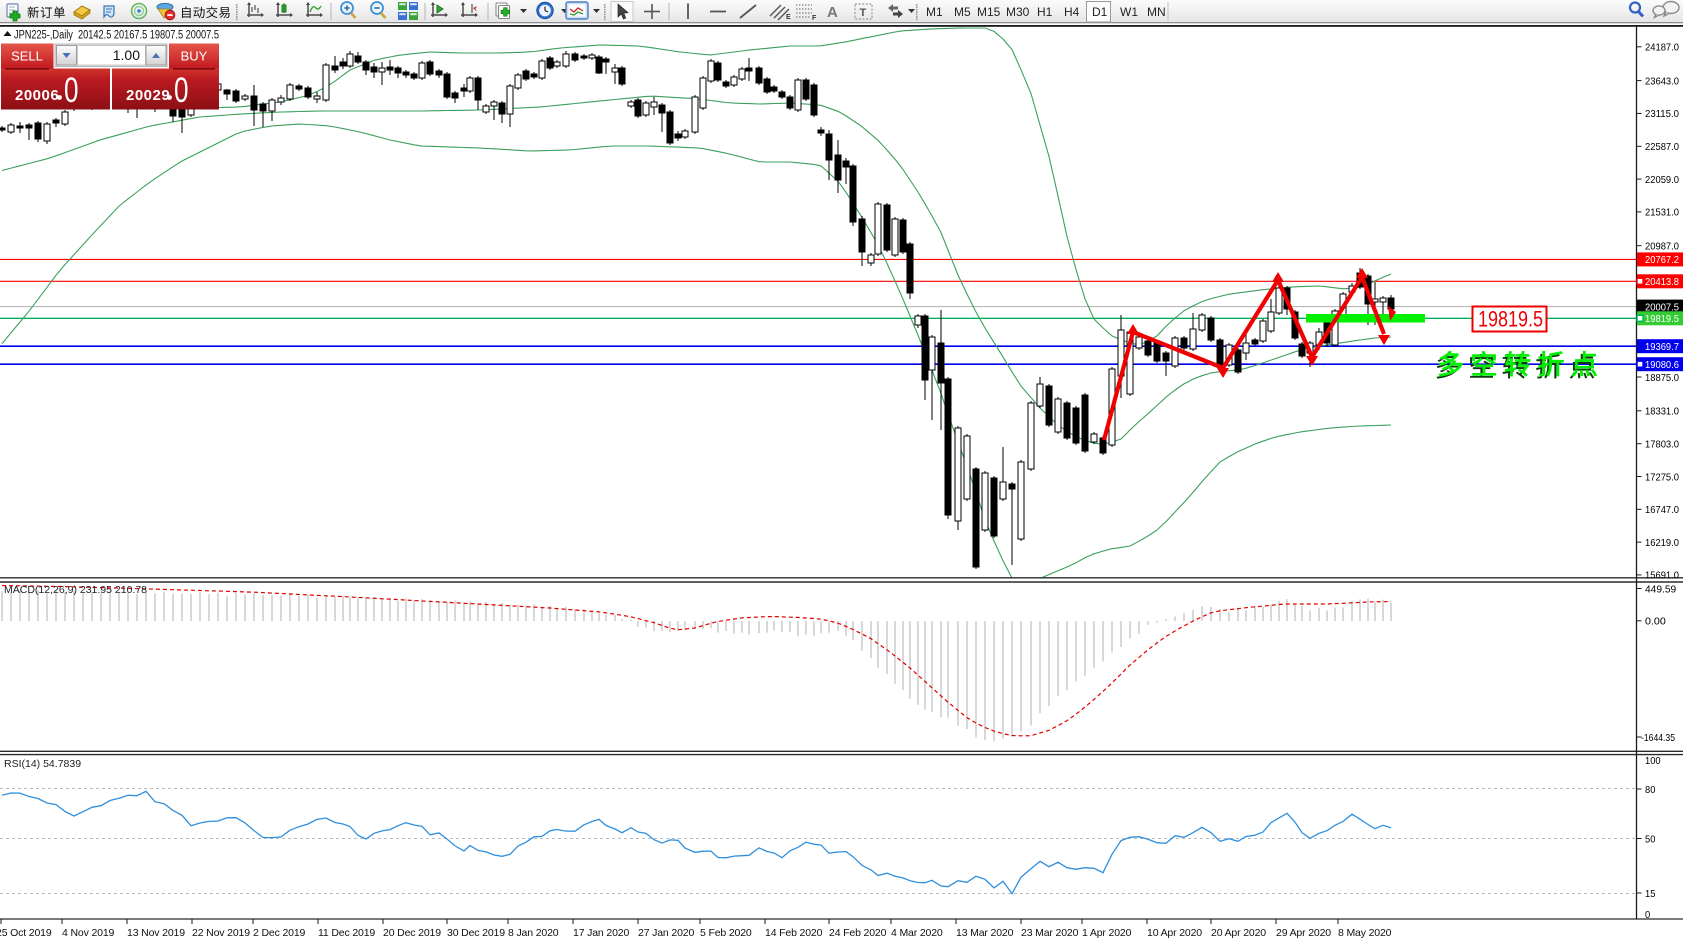  What do you see at coordinates (1365, 933) in the screenshot?
I see `svg-text: 8 May 2020` at bounding box center [1365, 933].